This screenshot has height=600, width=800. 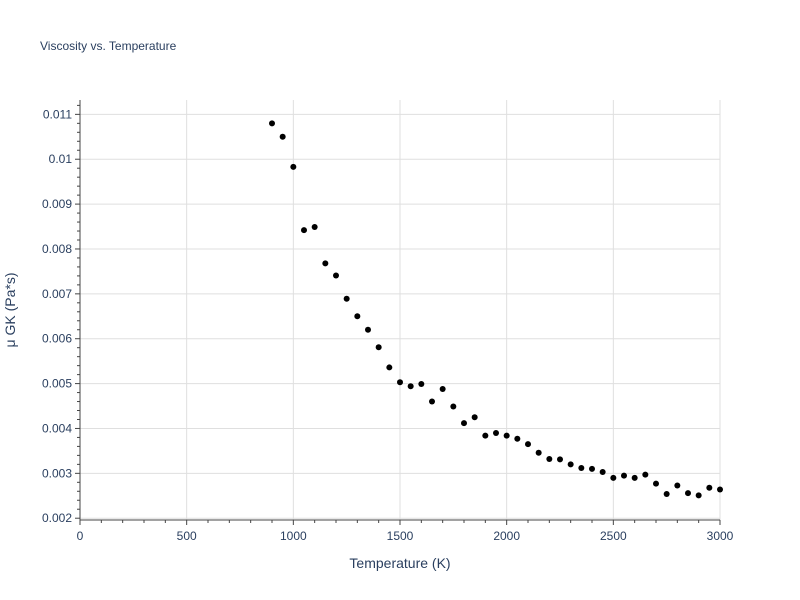 What do you see at coordinates (57, 473) in the screenshot?
I see `y-tick-label: 0.003` at bounding box center [57, 473].